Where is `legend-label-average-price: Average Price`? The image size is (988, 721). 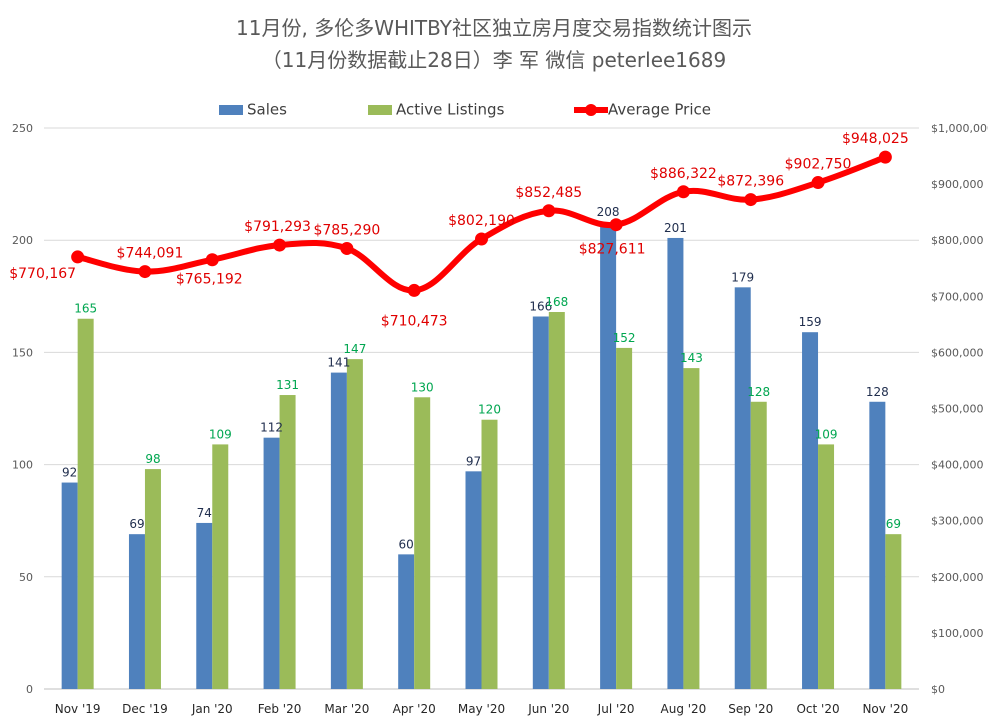 legend-label-average-price: Average Price is located at coordinates (659, 109).